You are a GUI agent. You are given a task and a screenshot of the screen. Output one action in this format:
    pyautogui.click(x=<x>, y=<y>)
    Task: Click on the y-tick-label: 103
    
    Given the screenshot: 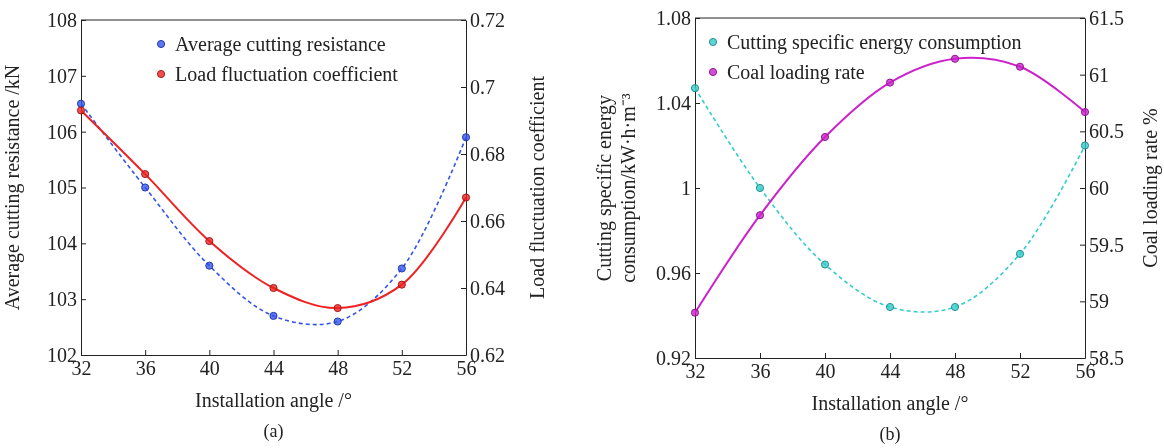 What is the action you would take?
    pyautogui.click(x=62, y=299)
    